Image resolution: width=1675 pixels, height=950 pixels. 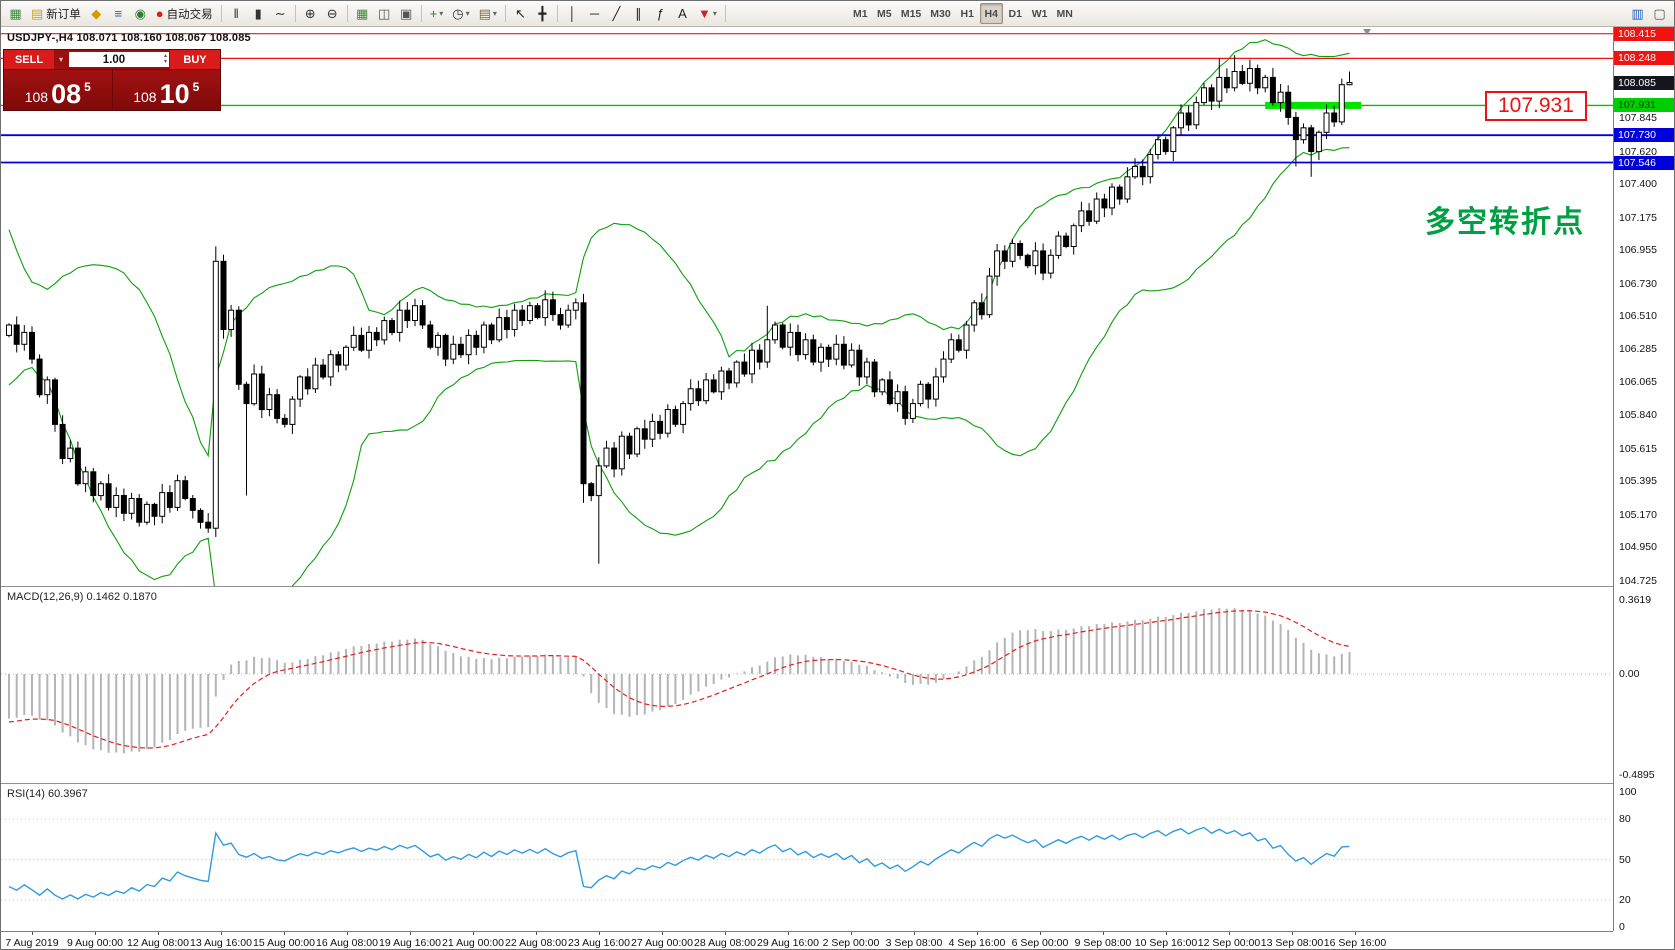 What do you see at coordinates (967, 13) in the screenshot?
I see `timeframe-h1: H1` at bounding box center [967, 13].